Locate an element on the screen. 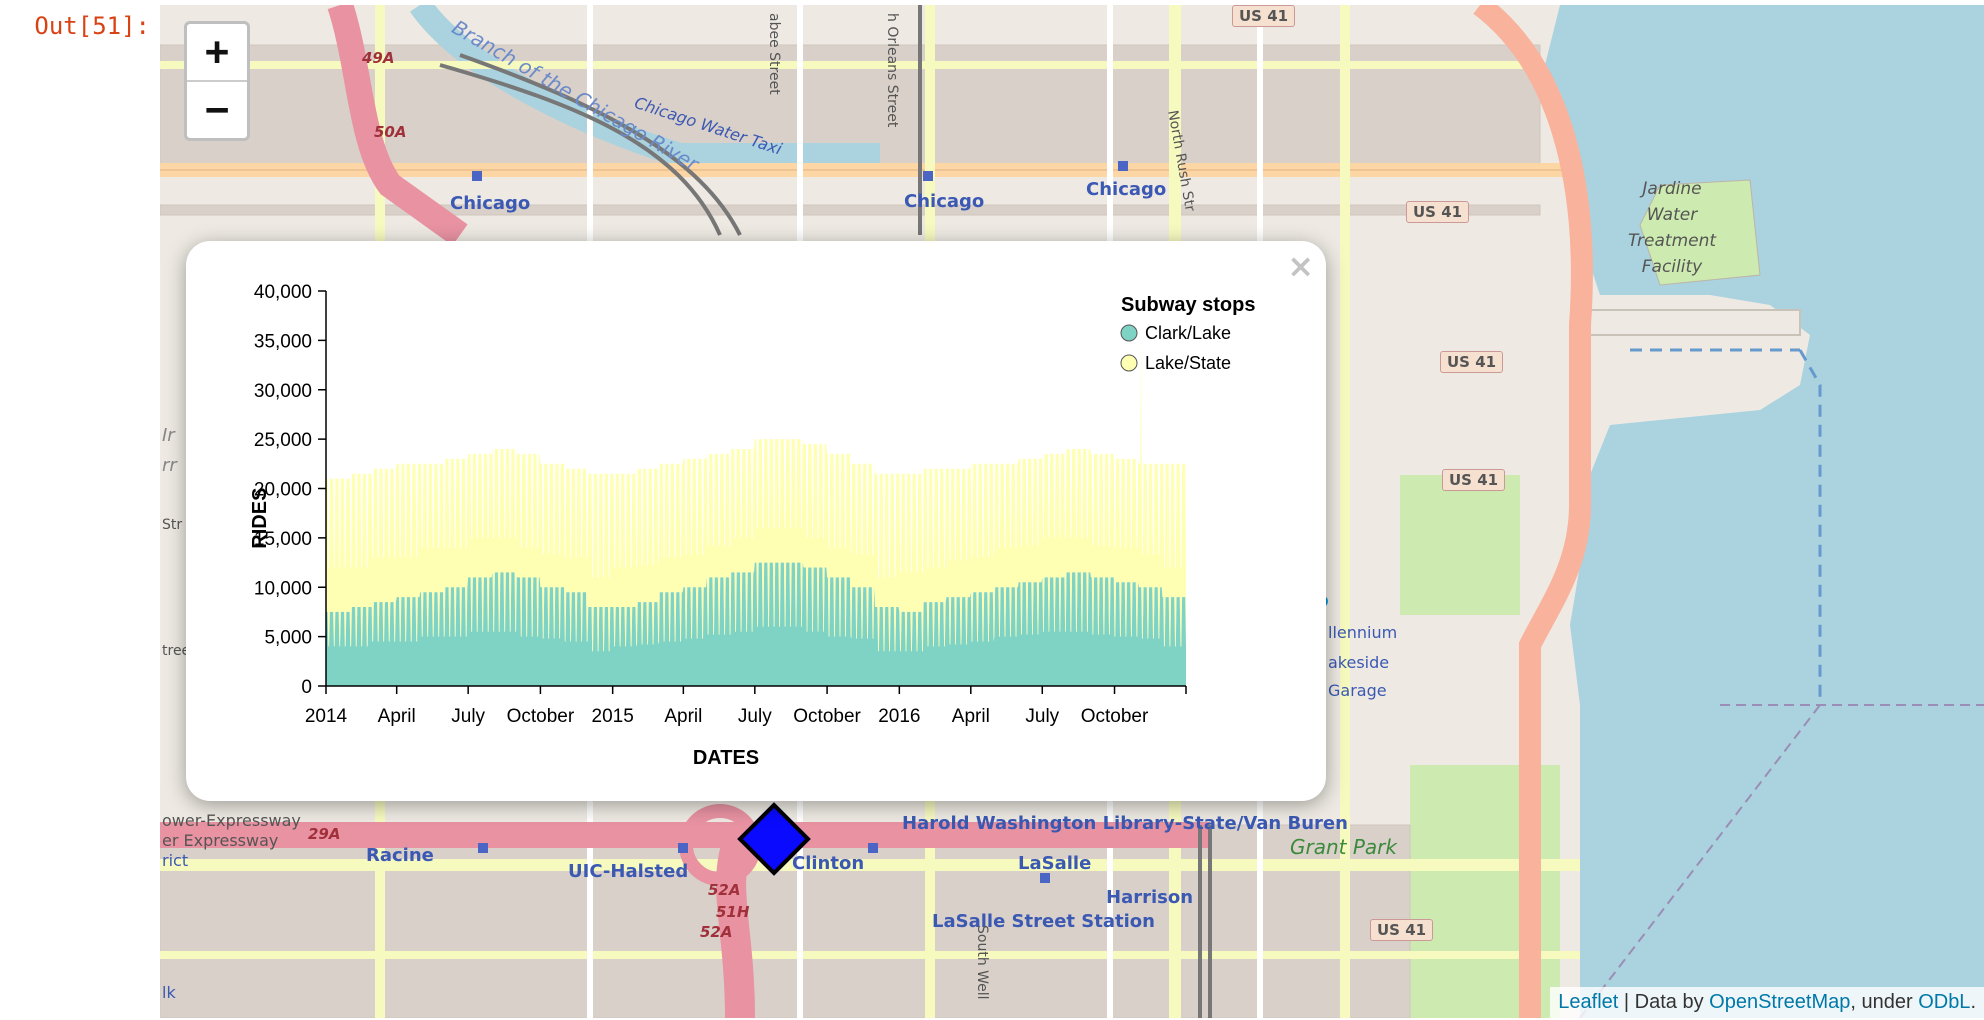 This screenshot has width=1984, height=1020. y-tick-label: 20,000 is located at coordinates (283, 490).